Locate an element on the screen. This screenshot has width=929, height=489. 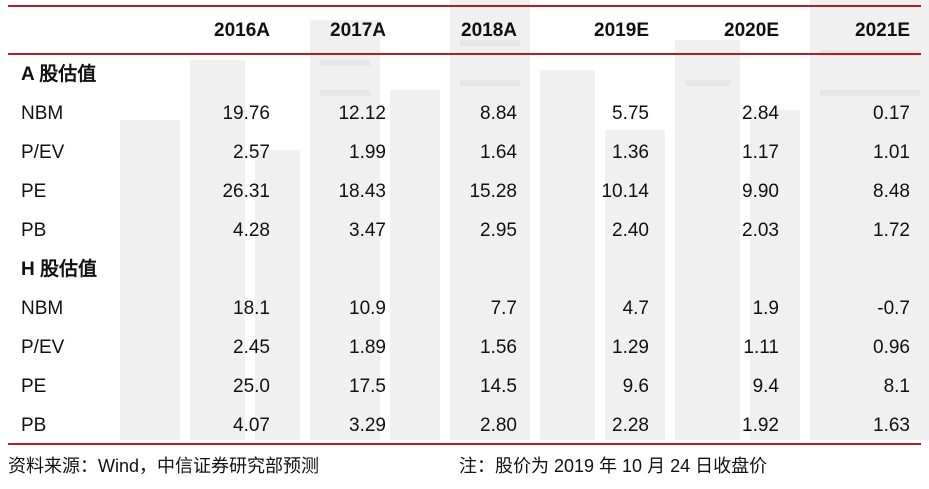
table-cell: 1.17 is located at coordinates (760, 152).